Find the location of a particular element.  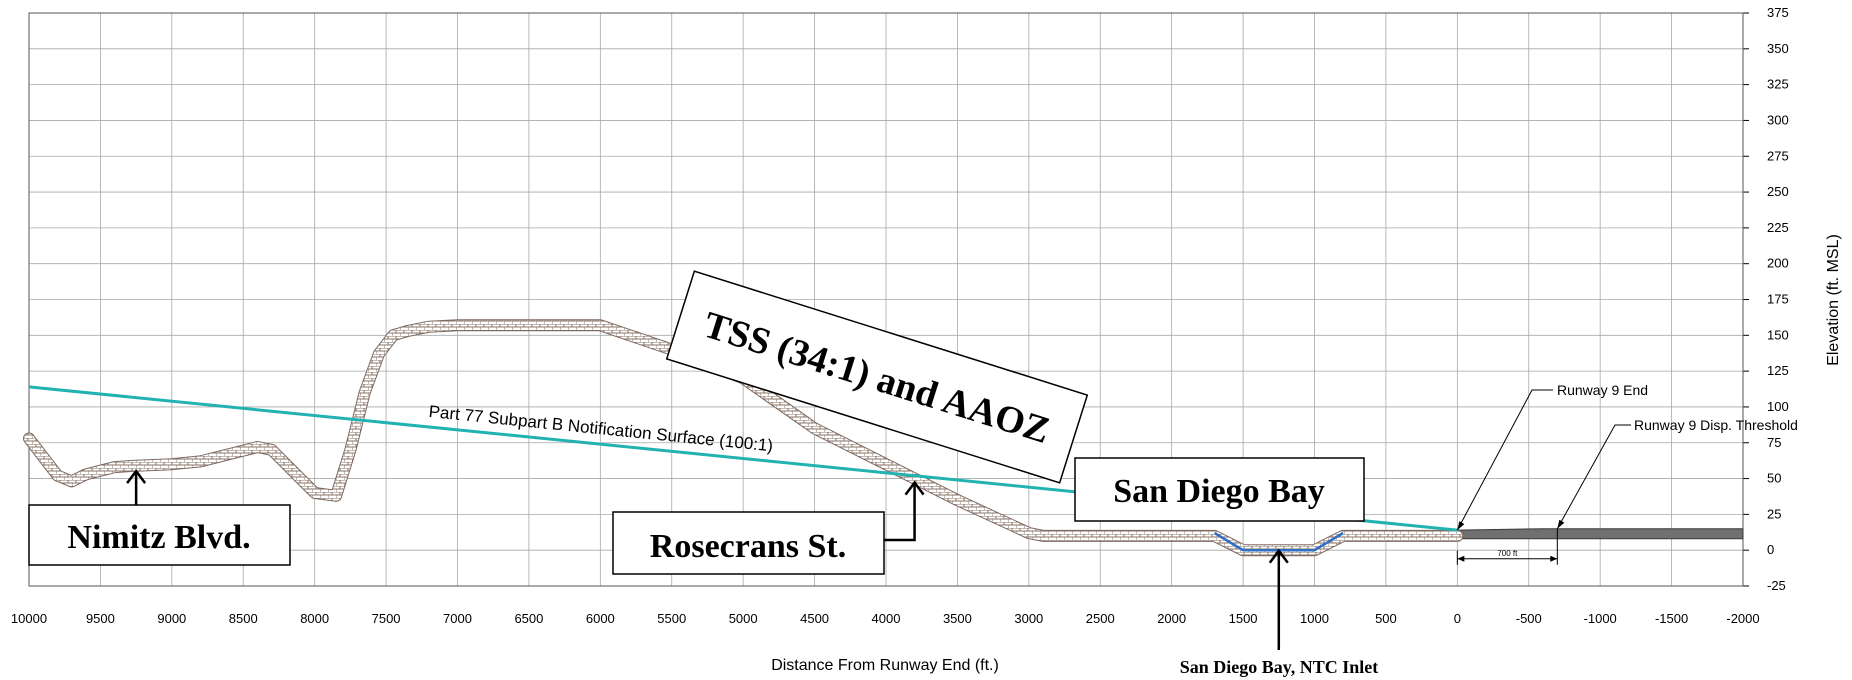

disp-threshold-arrow-head is located at coordinates (1561, 524).